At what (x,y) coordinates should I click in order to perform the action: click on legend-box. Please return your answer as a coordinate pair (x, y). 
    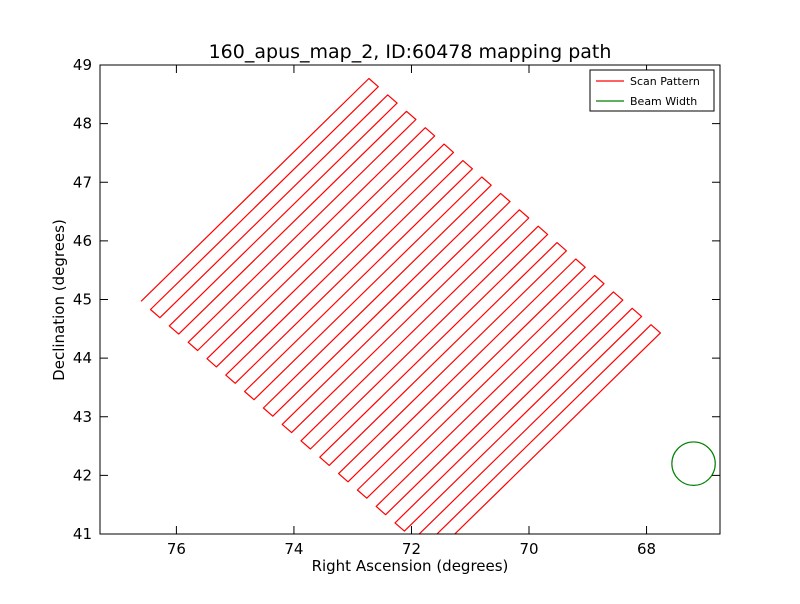
    Looking at the image, I should click on (652, 90).